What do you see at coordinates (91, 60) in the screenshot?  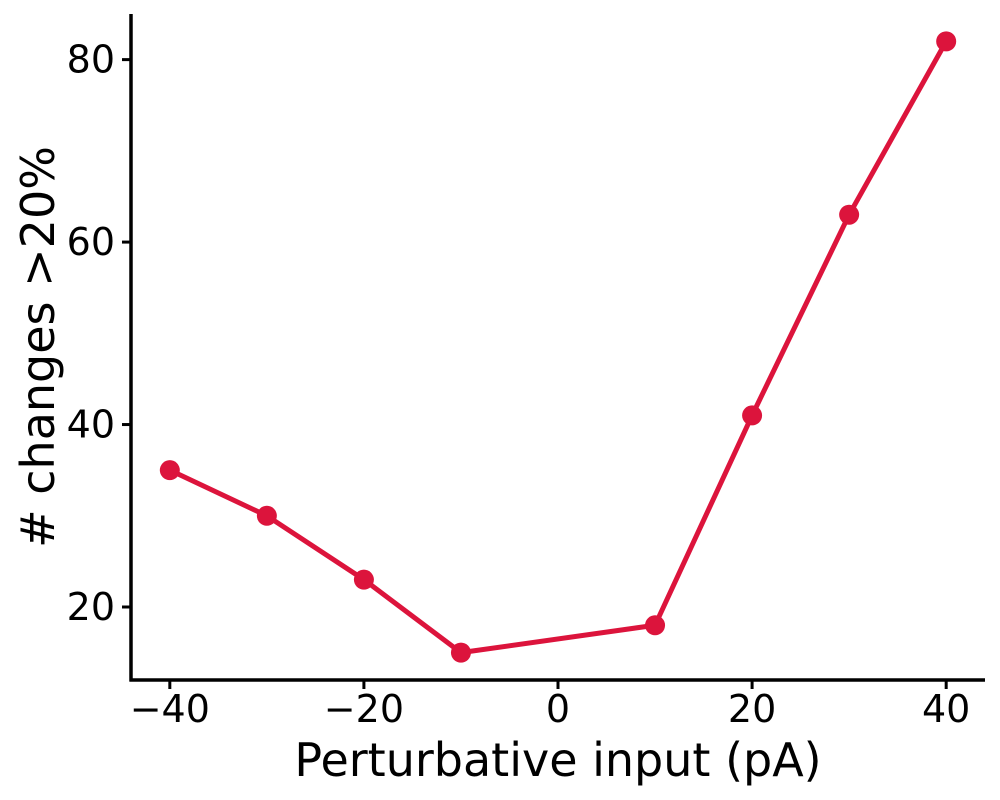 I see `y-tick-label: 80` at bounding box center [91, 60].